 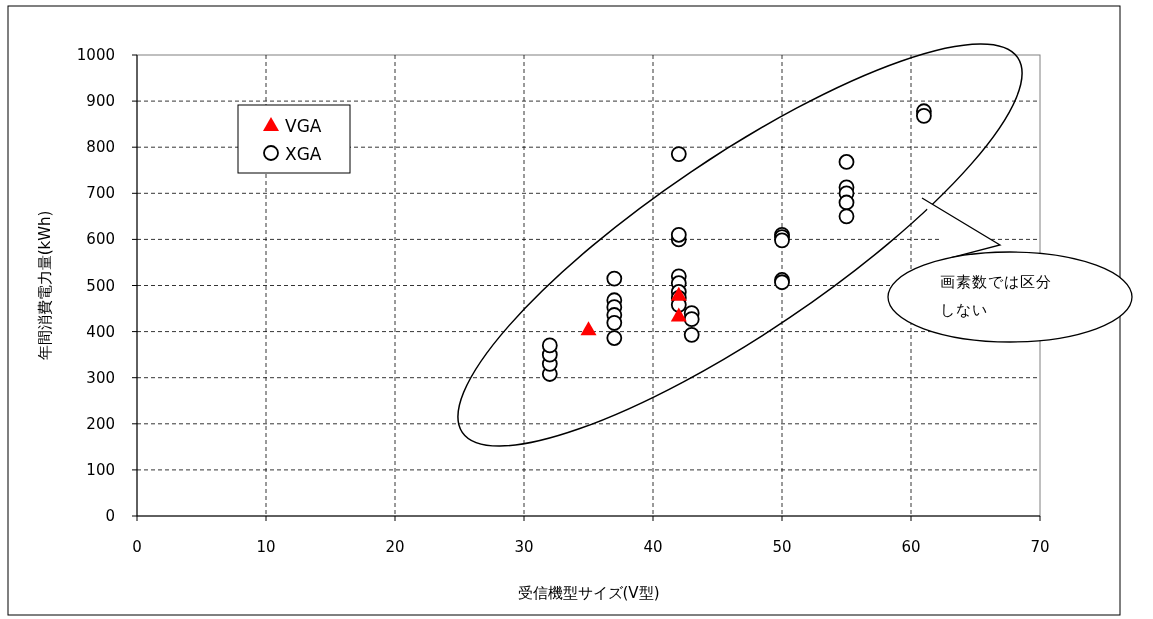 I want to click on legend-label: VGA, so click(x=303, y=126).